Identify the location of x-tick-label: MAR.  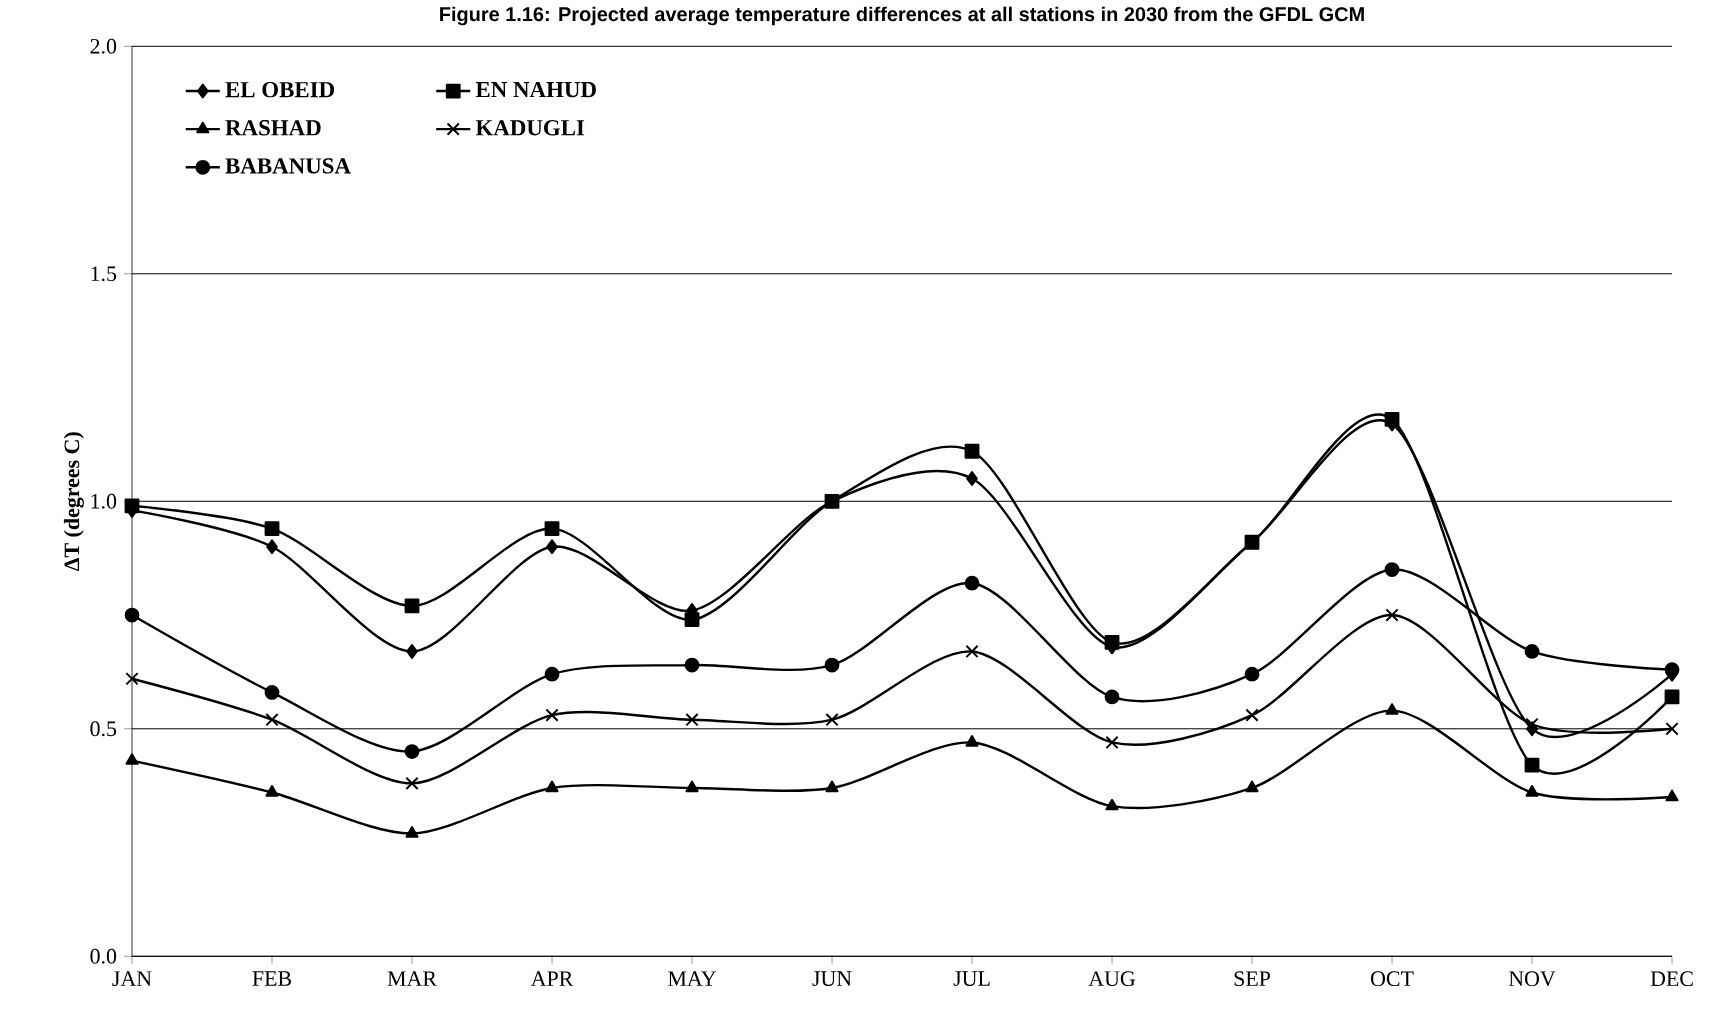
(412, 978).